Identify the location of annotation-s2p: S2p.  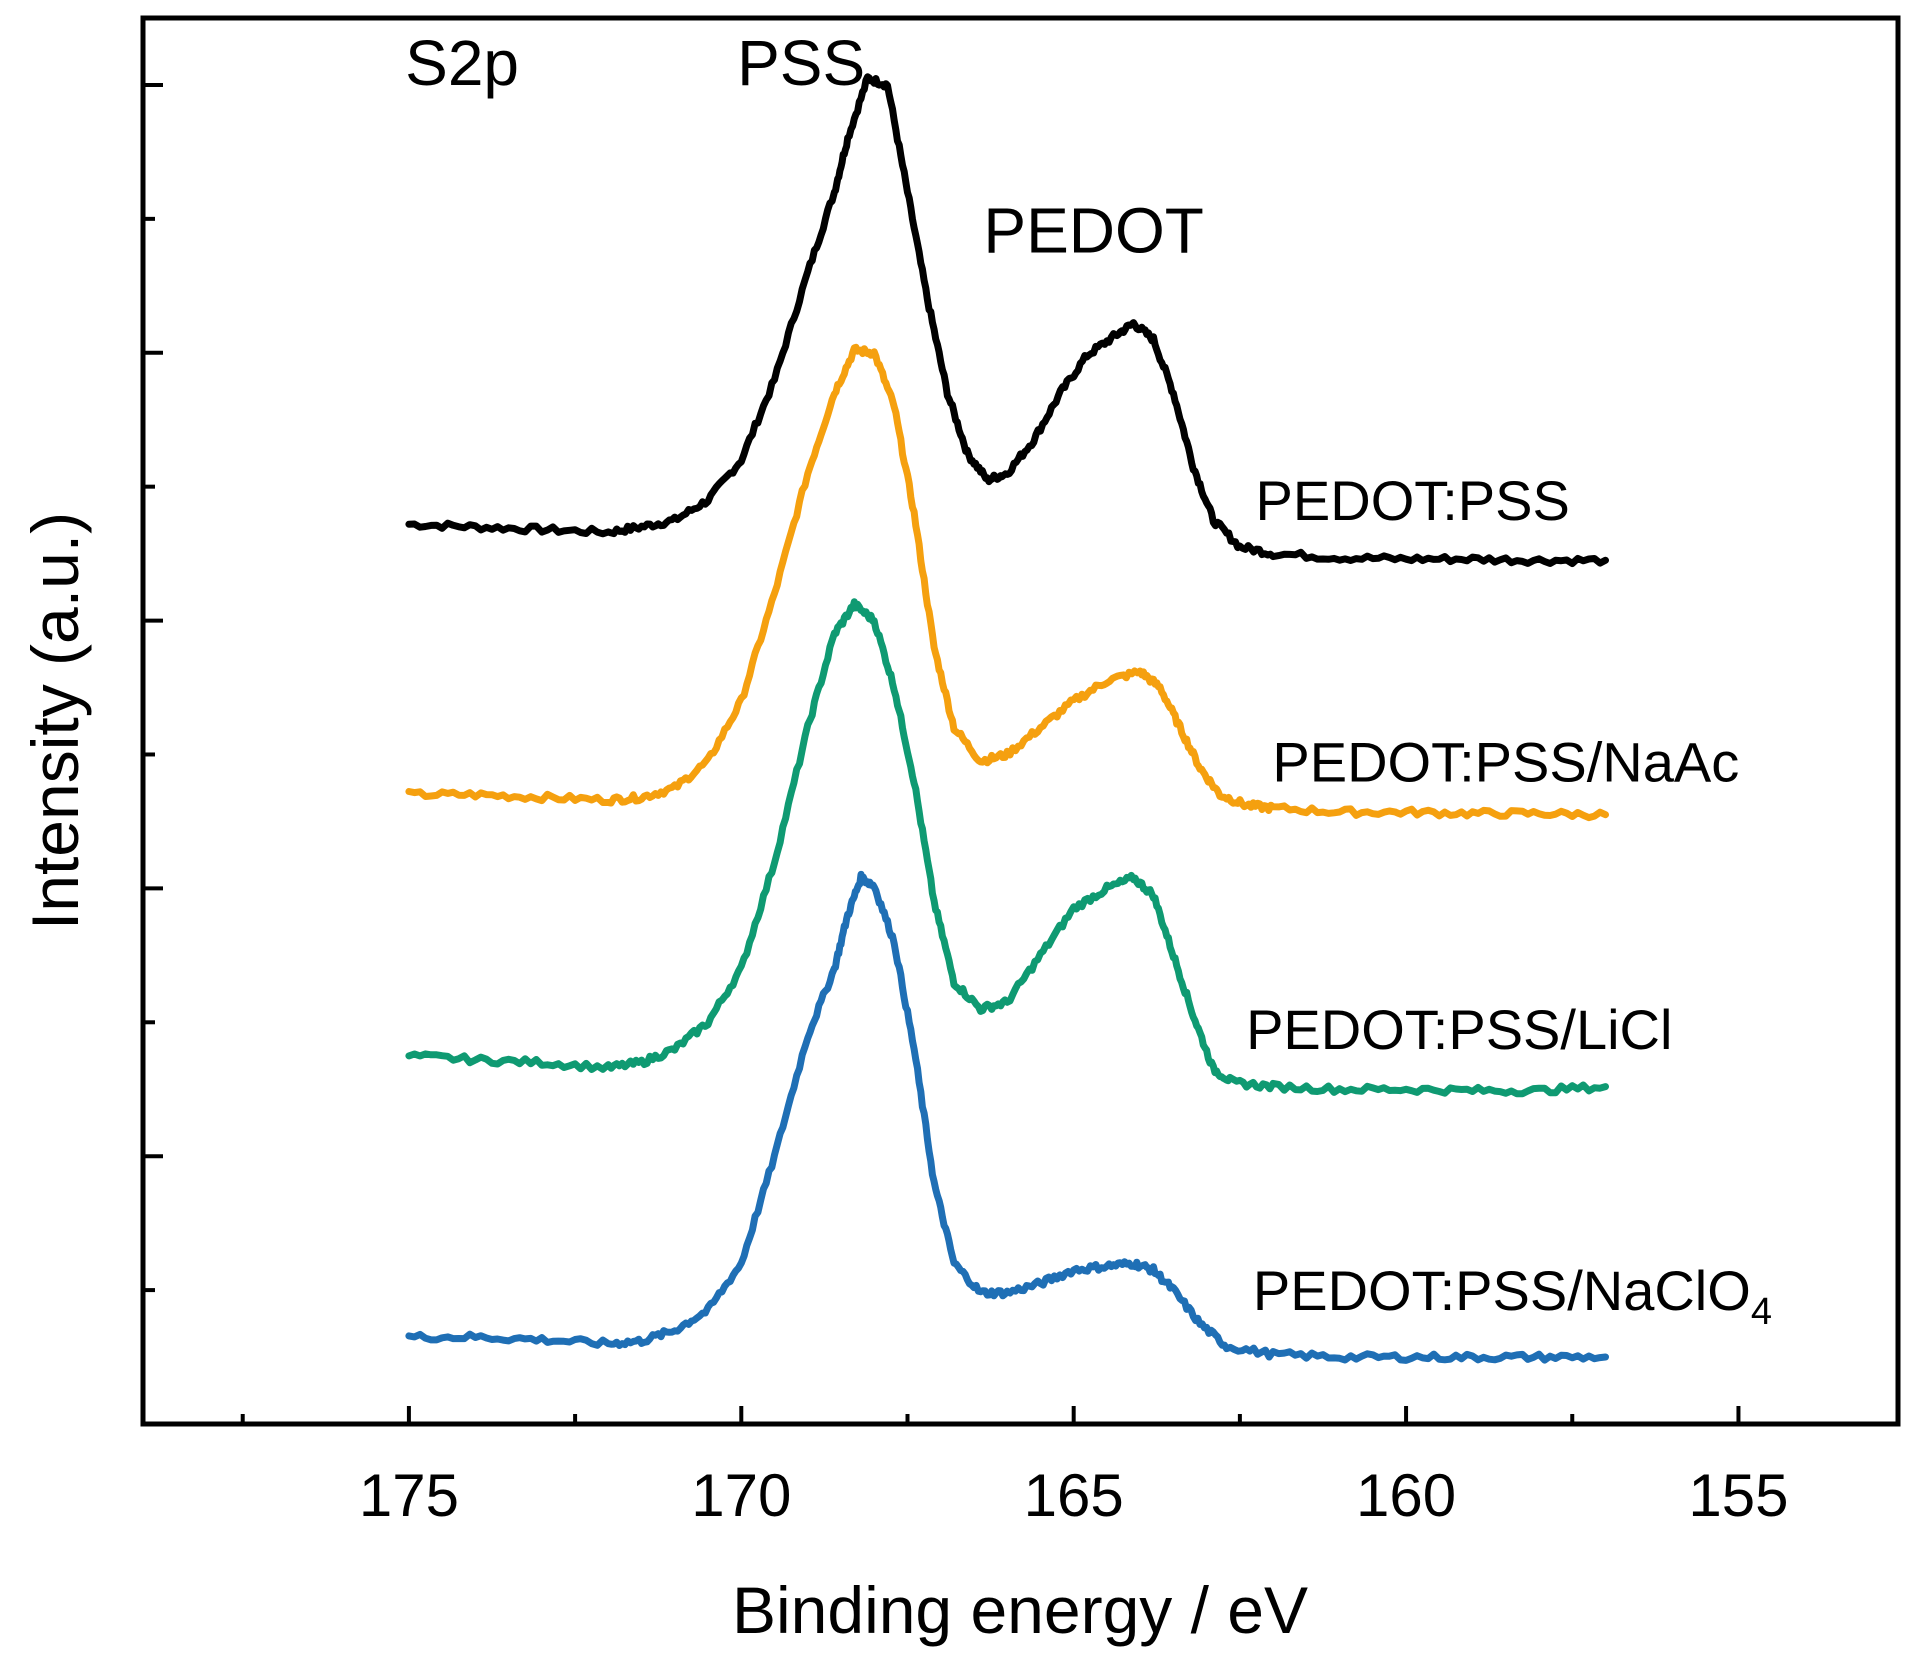
(462, 63).